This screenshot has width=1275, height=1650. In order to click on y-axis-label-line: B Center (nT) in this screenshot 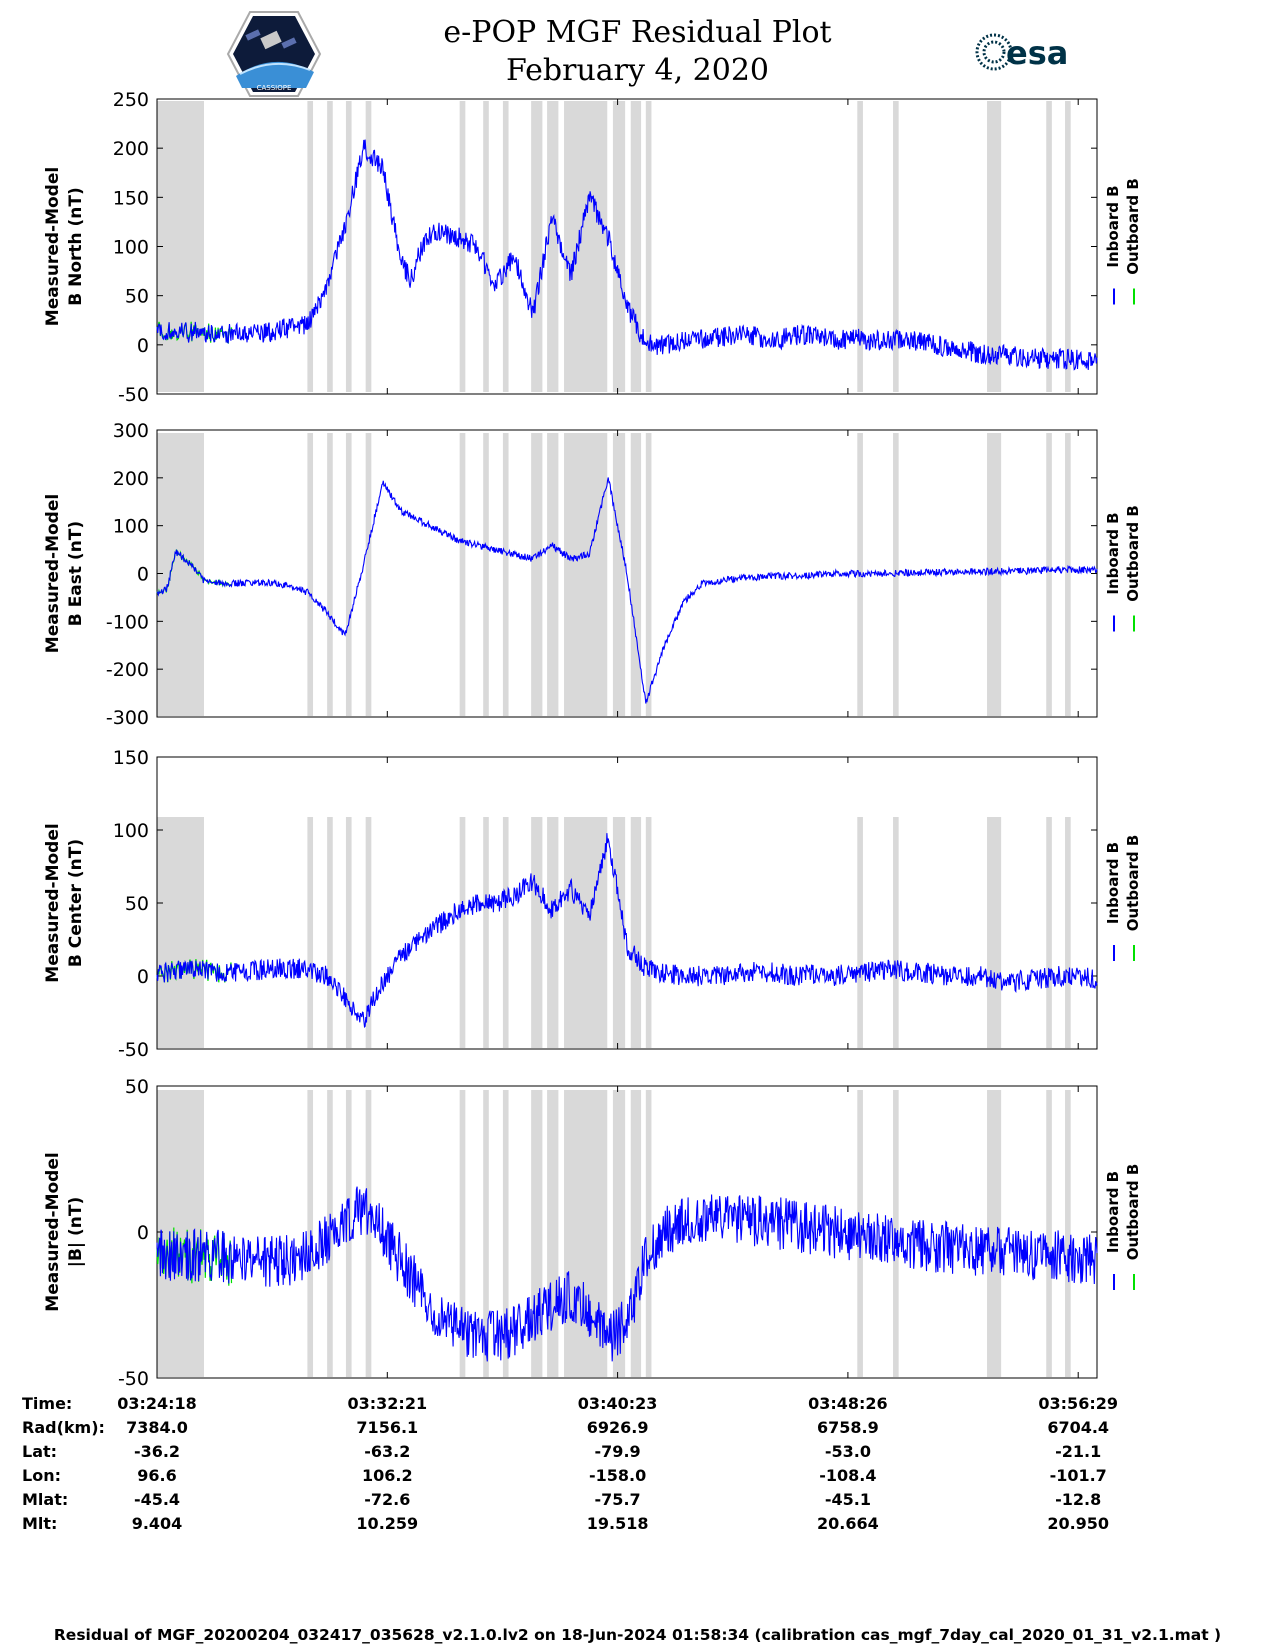, I will do `click(76, 903)`.